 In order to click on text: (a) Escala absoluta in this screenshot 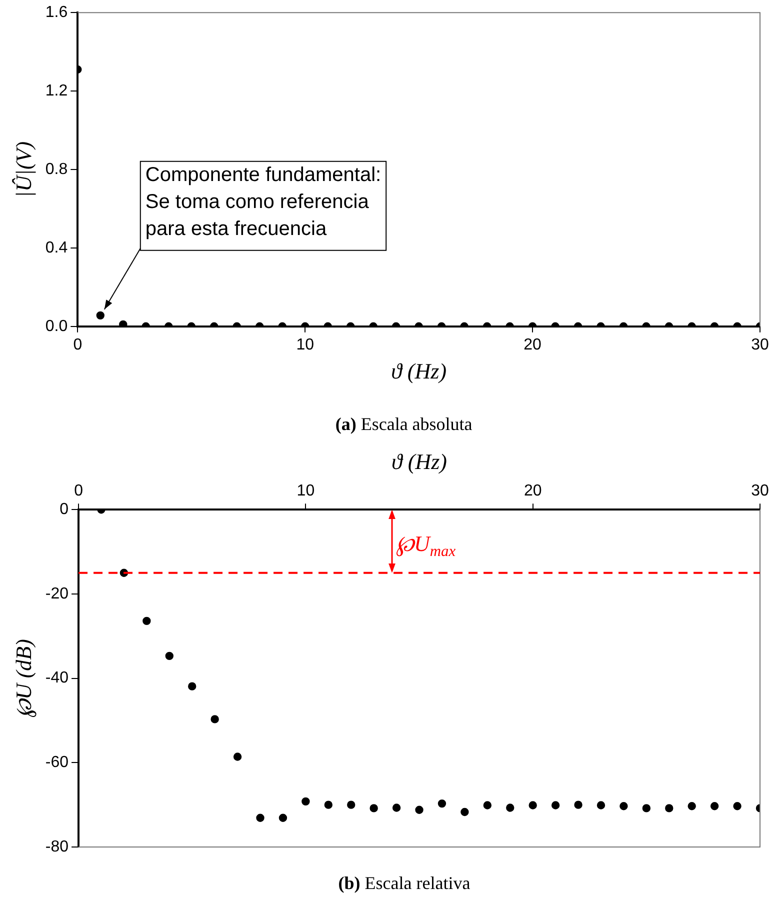, I will do `click(403, 424)`.